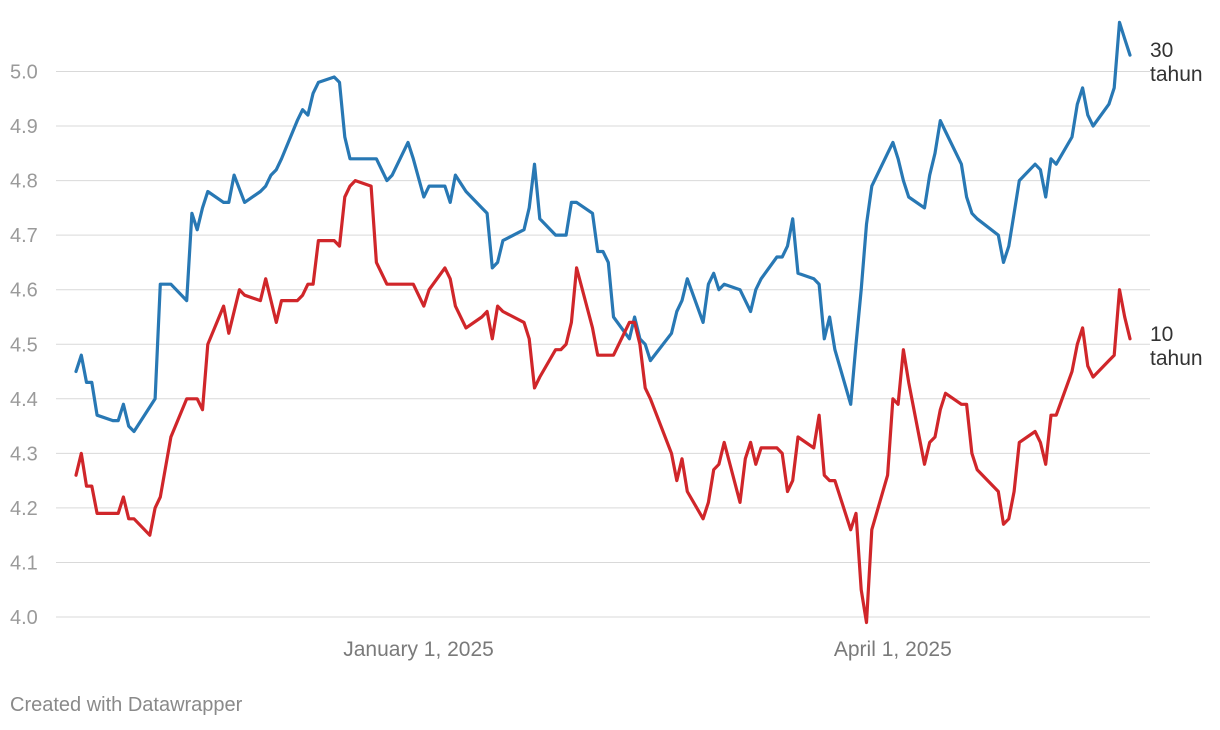  I want to click on y-tick-label: 4.8, so click(24, 182).